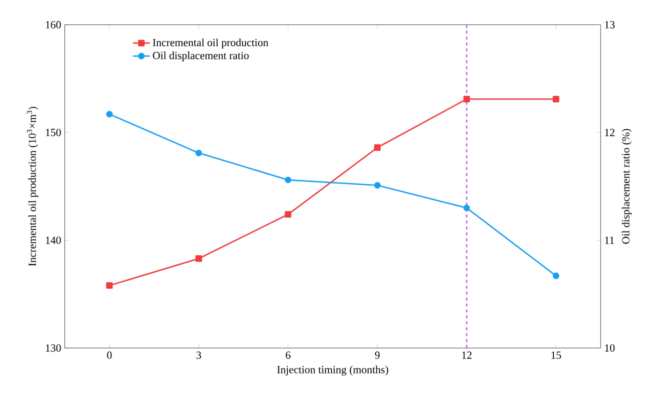  What do you see at coordinates (53, 240) in the screenshot?
I see `y-tick-label: 140` at bounding box center [53, 240].